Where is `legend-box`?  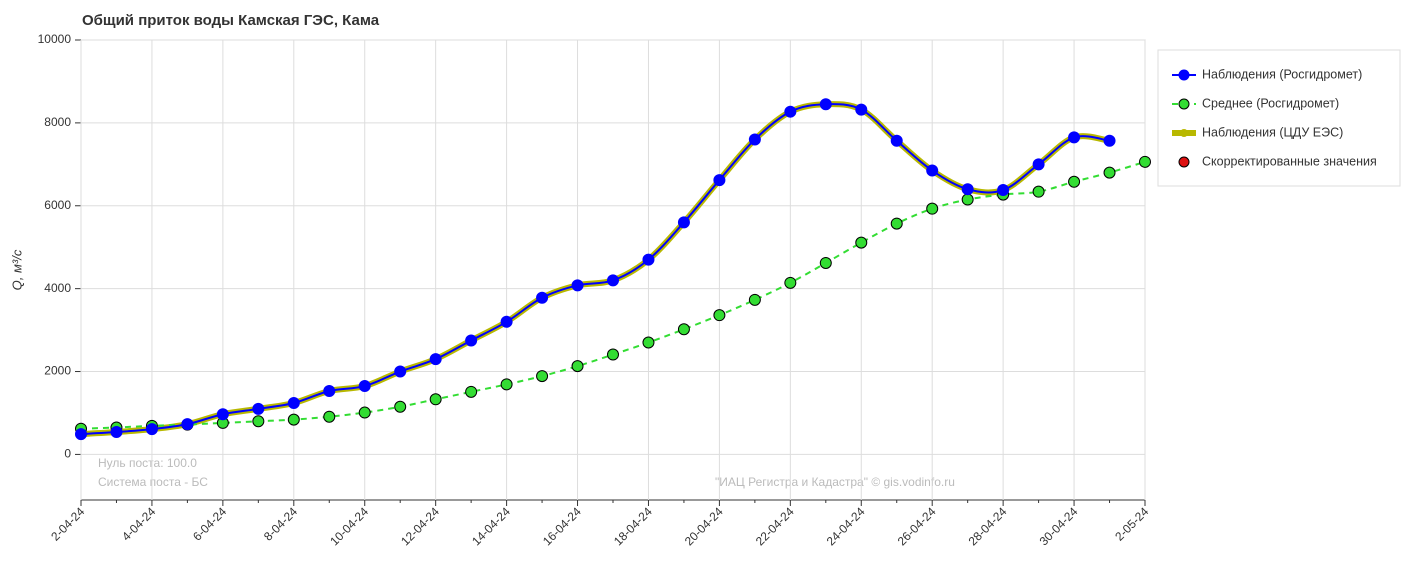
legend-box is located at coordinates (1279, 118).